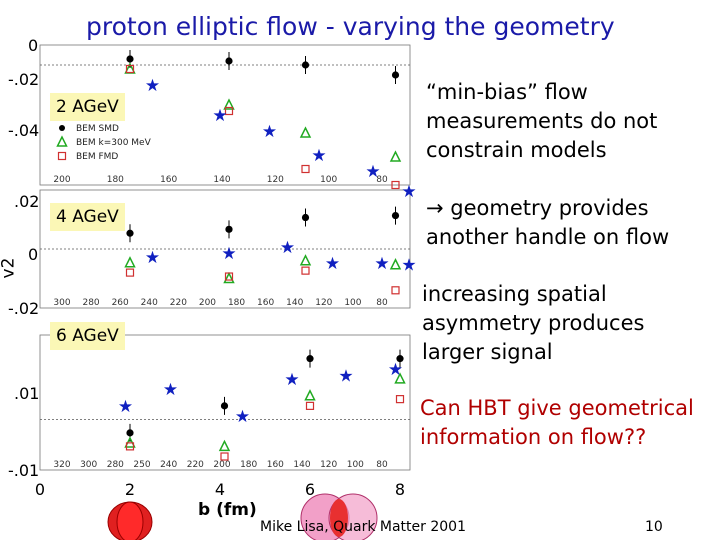 This screenshot has height=540, width=720. I want to click on x-tick-label: 4, so click(220, 489).